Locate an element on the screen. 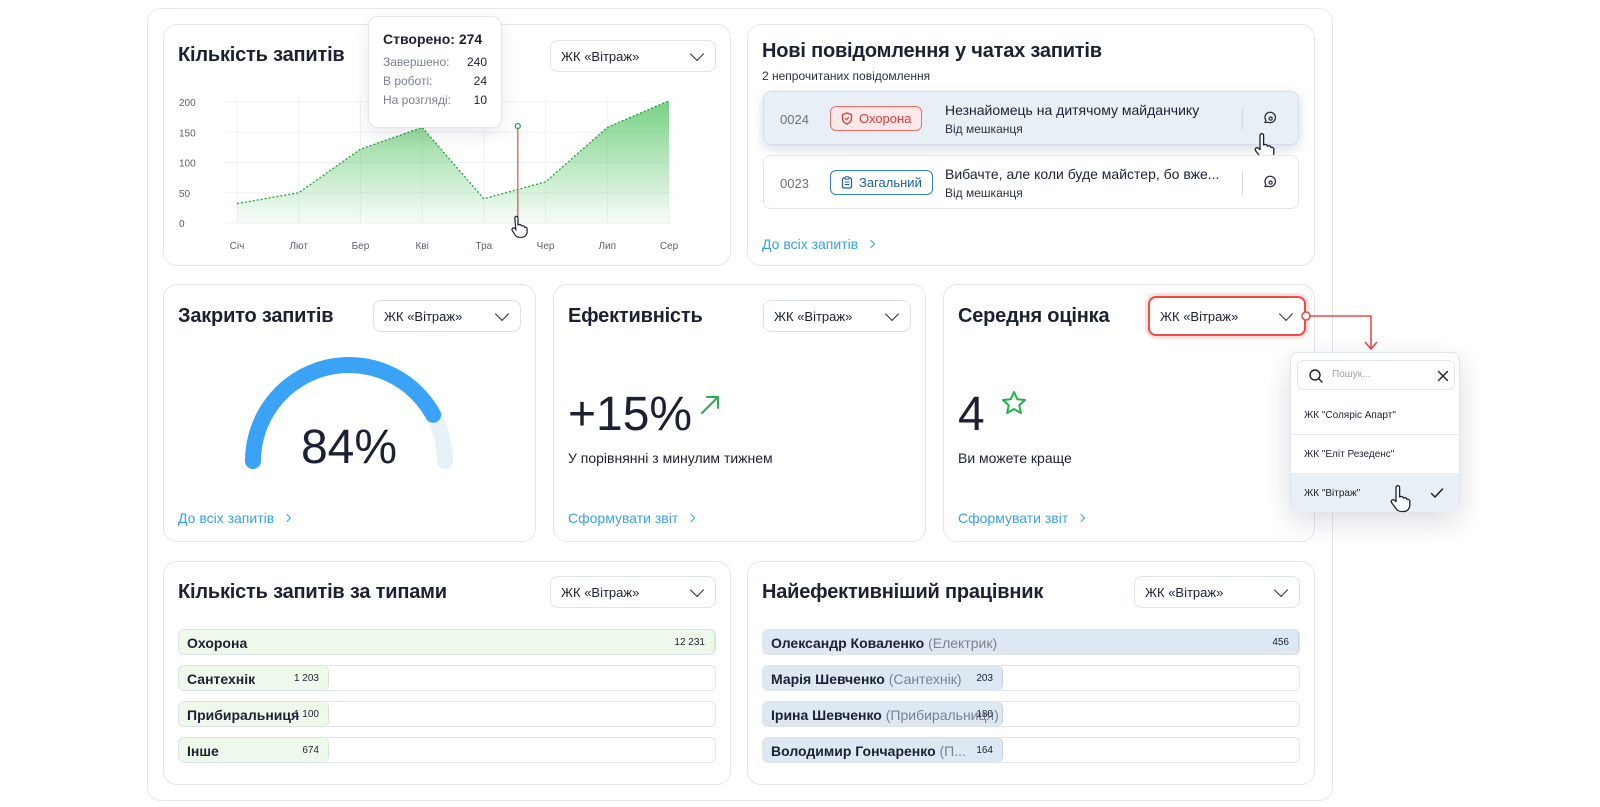  bar-row: Володимир Гончаренко (П... 164 is located at coordinates (1031, 750).